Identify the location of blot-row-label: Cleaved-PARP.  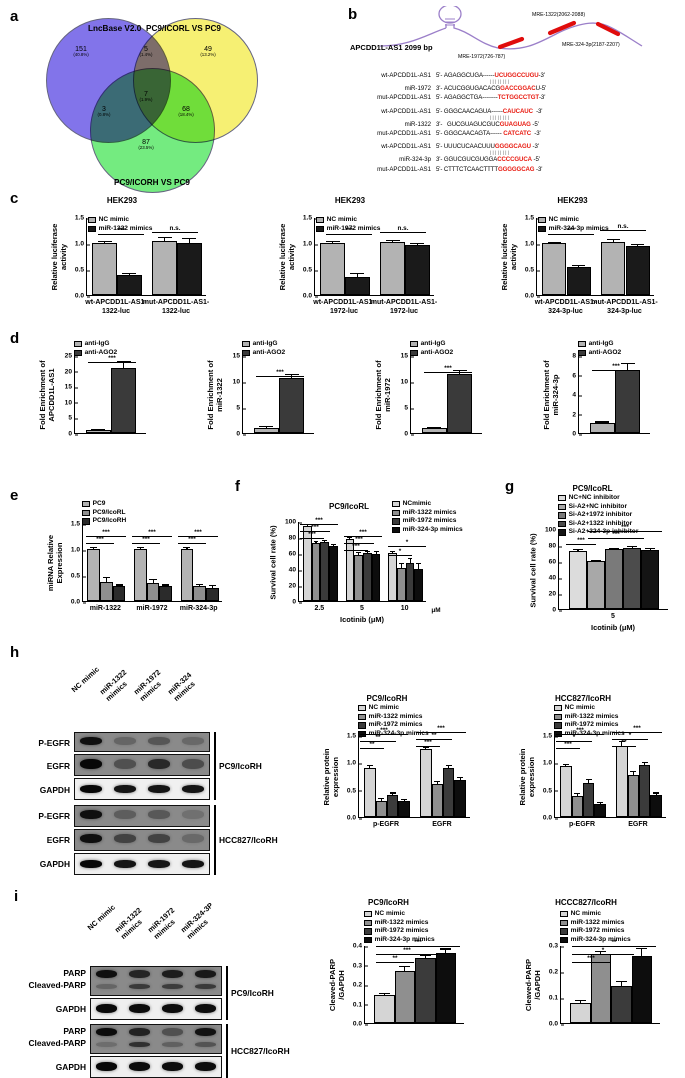
(48, 985).